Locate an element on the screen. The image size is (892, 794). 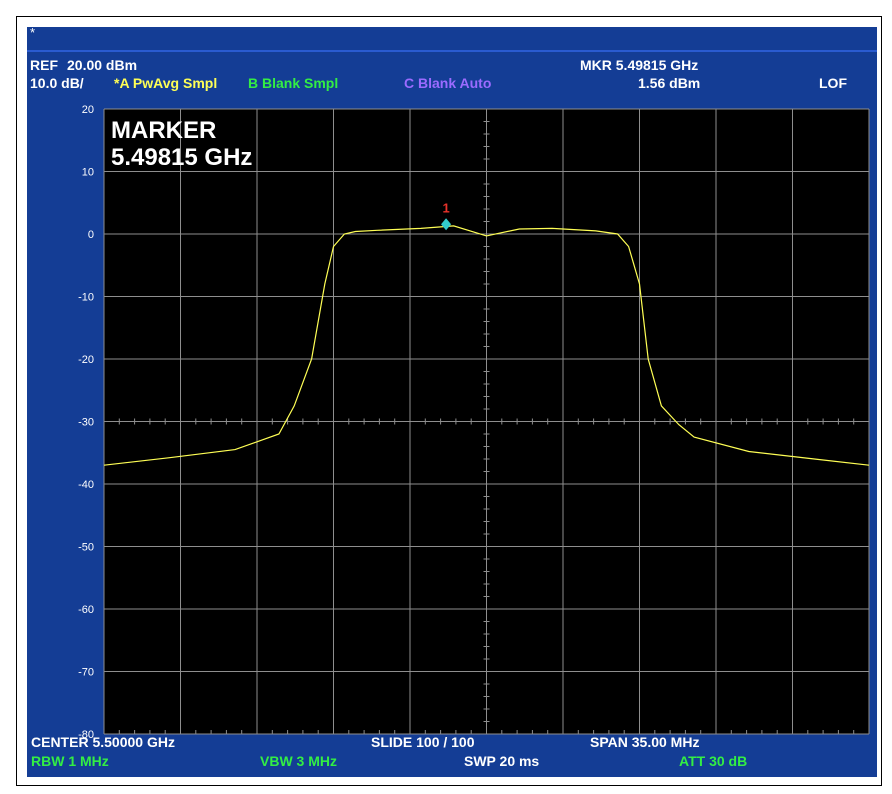
sweep-time: SWP 20 ms is located at coordinates (502, 761).